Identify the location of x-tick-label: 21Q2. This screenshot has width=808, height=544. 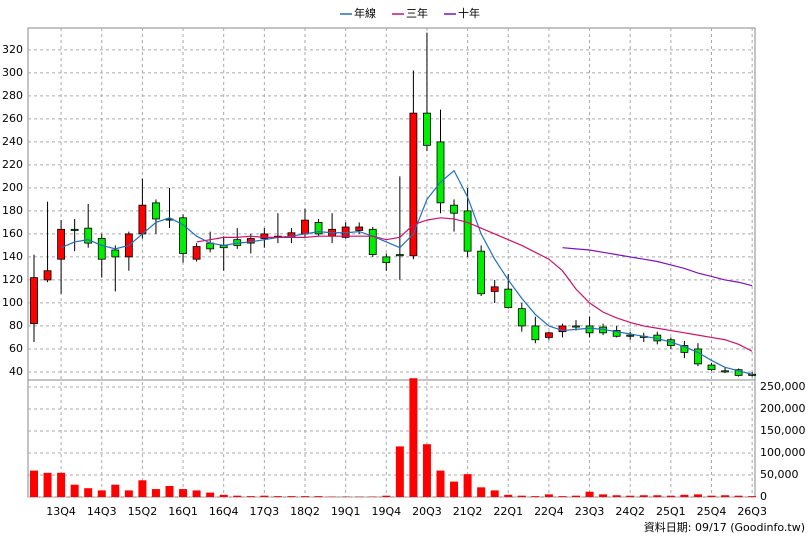
(468, 511).